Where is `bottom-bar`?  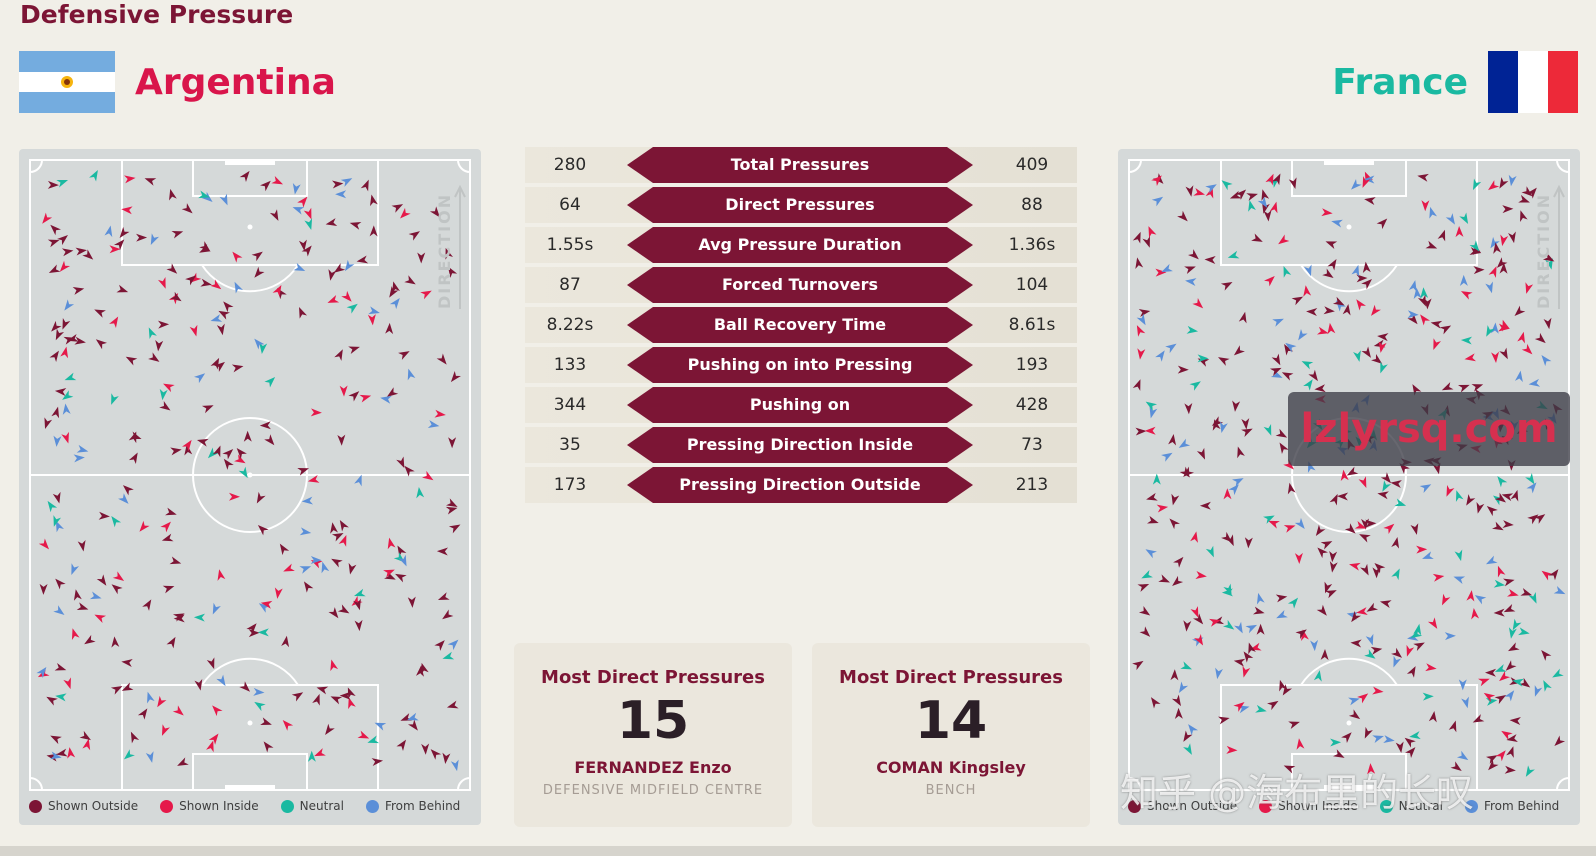
bottom-bar is located at coordinates (798, 851).